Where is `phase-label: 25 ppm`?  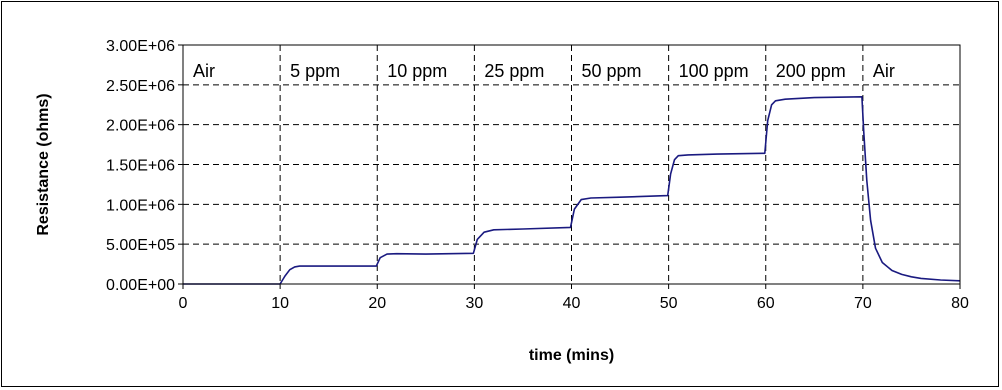 phase-label: 25 ppm is located at coordinates (514, 71).